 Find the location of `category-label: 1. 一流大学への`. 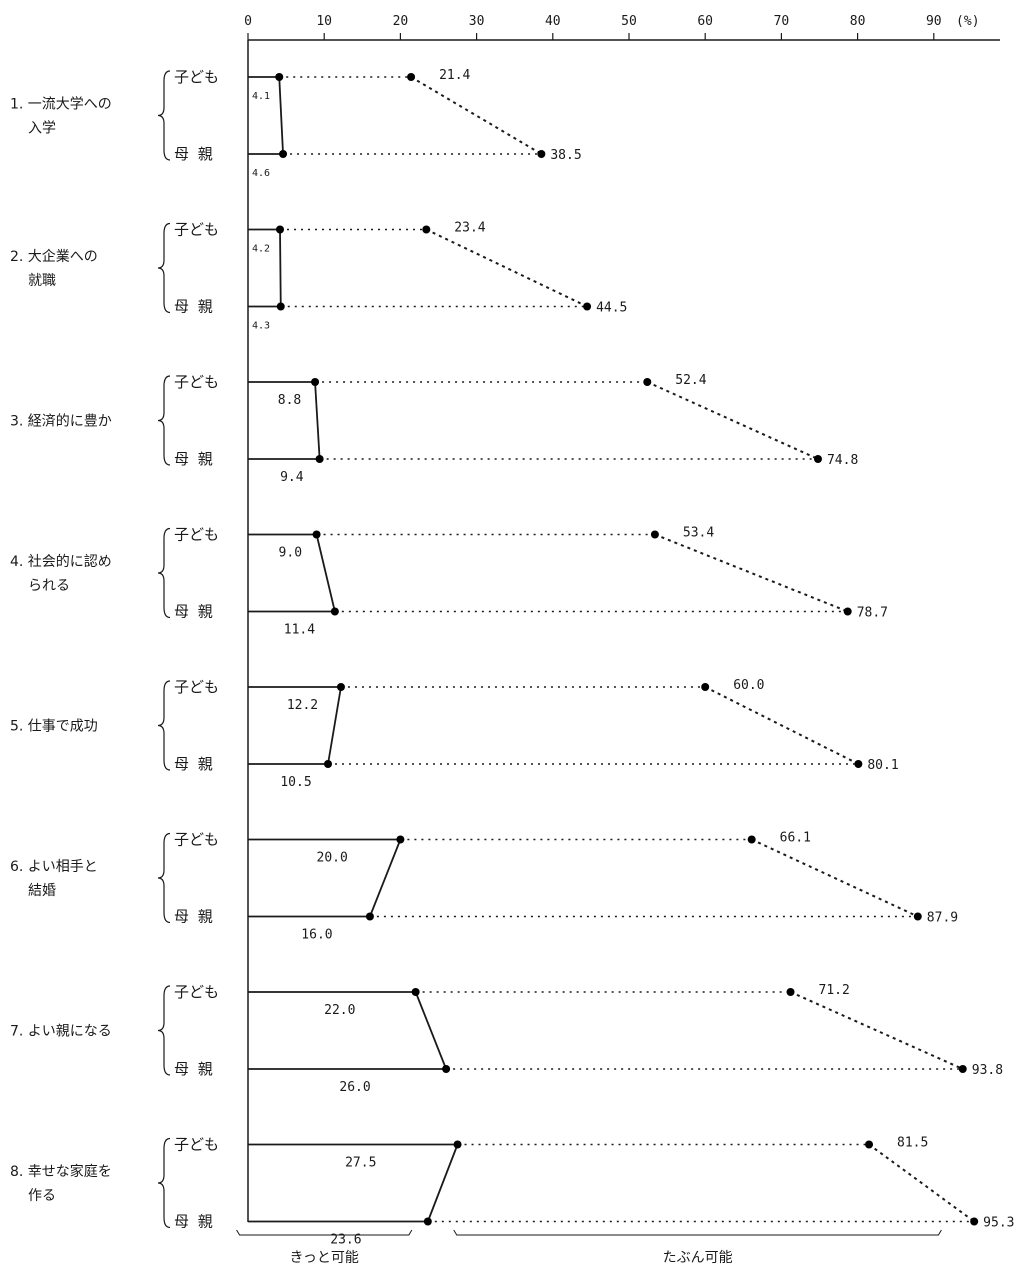

category-label: 1. 一流大学への is located at coordinates (61, 105).